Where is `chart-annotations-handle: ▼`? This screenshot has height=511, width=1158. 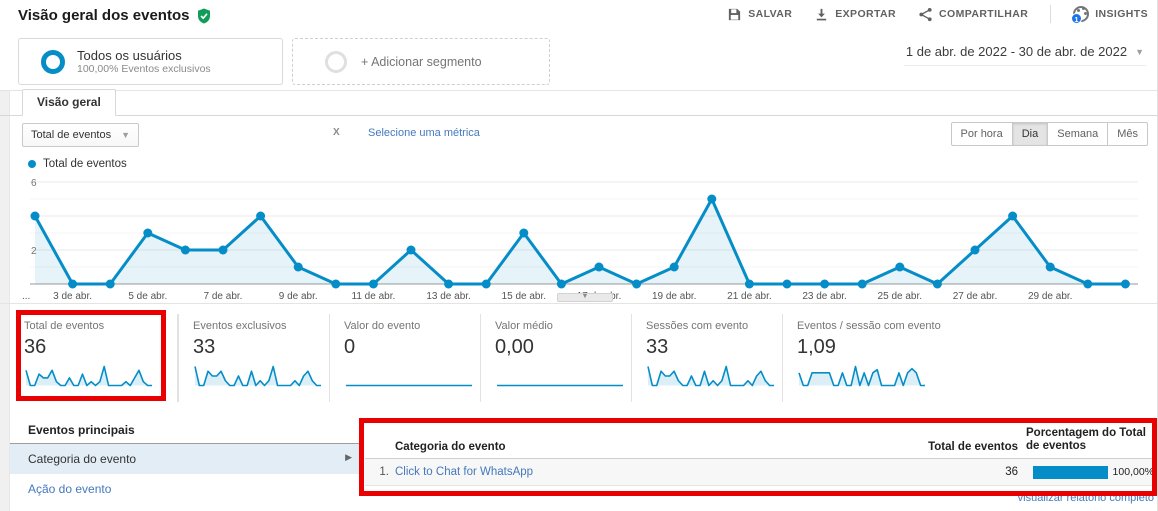
chart-annotations-handle: ▼ is located at coordinates (585, 297).